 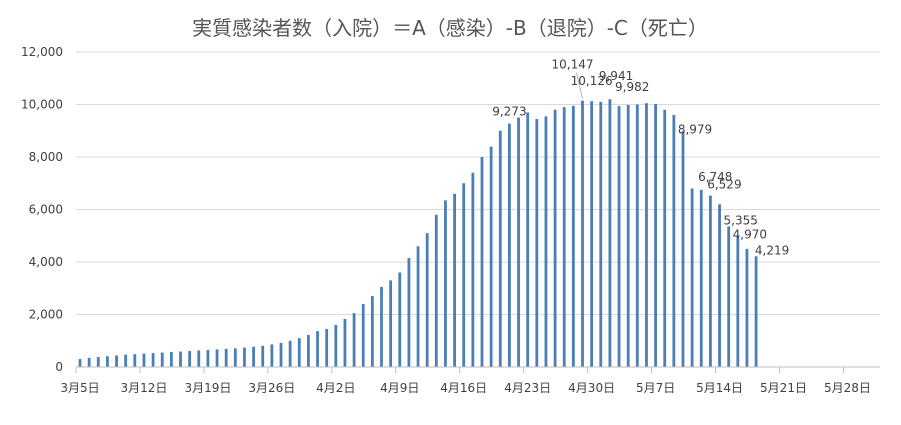 What do you see at coordinates (741, 220) in the screenshot?
I see `data-label: 5,355` at bounding box center [741, 220].